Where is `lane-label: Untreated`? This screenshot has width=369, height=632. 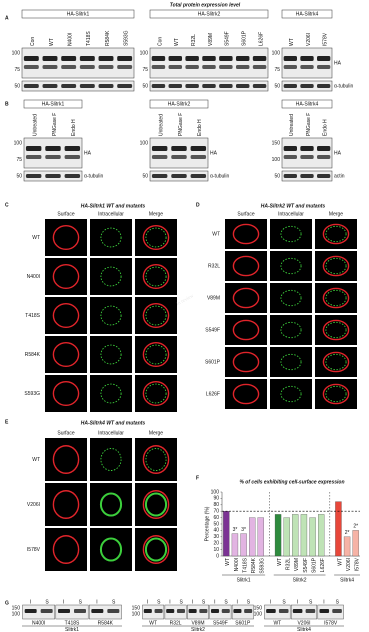 lane-label: Untreated is located at coordinates (292, 125).